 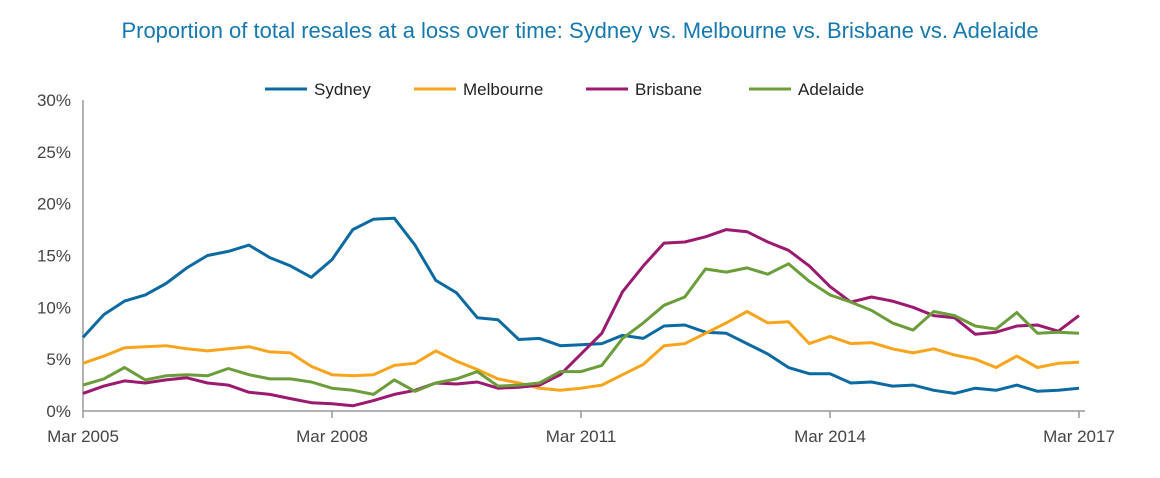 What do you see at coordinates (1079, 436) in the screenshot?
I see `x-tick-label: Mar 2017` at bounding box center [1079, 436].